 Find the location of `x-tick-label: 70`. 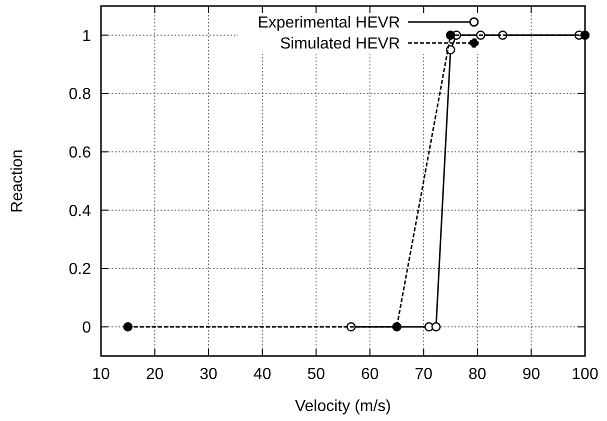

x-tick-label: 70 is located at coordinates (423, 374).